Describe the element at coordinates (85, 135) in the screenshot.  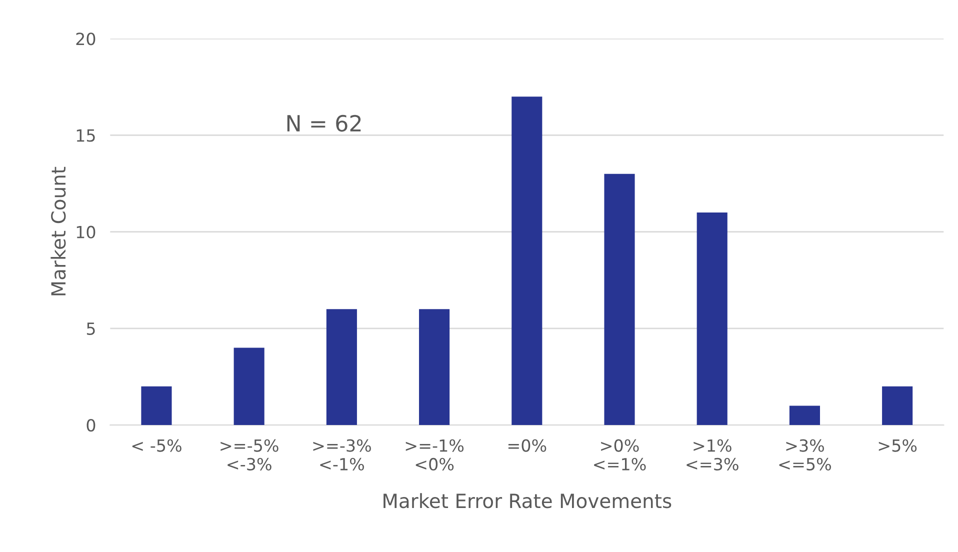
I see `y-tick-label: 15` at that location.